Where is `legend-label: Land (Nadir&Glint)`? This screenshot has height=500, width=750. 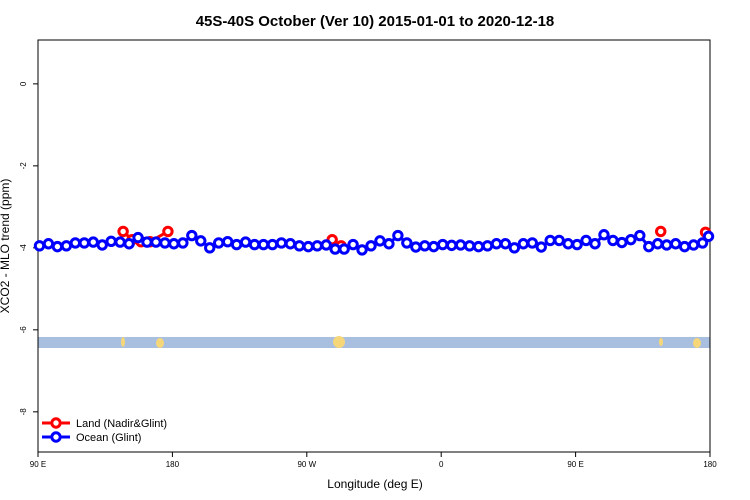 legend-label: Land (Nadir&Glint) is located at coordinates (121, 424).